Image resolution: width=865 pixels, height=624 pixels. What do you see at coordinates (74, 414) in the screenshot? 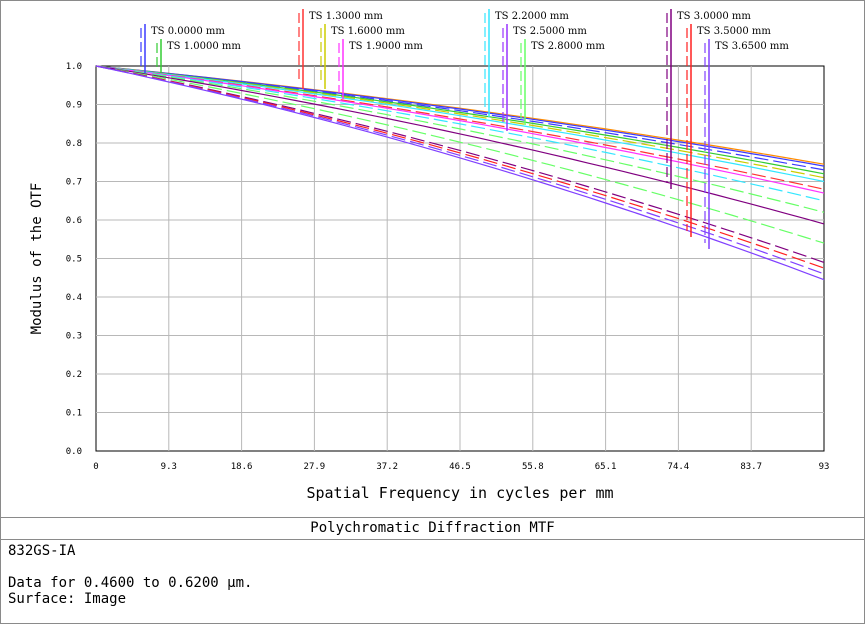
I see `y-tick-label: 0.1` at bounding box center [74, 414].